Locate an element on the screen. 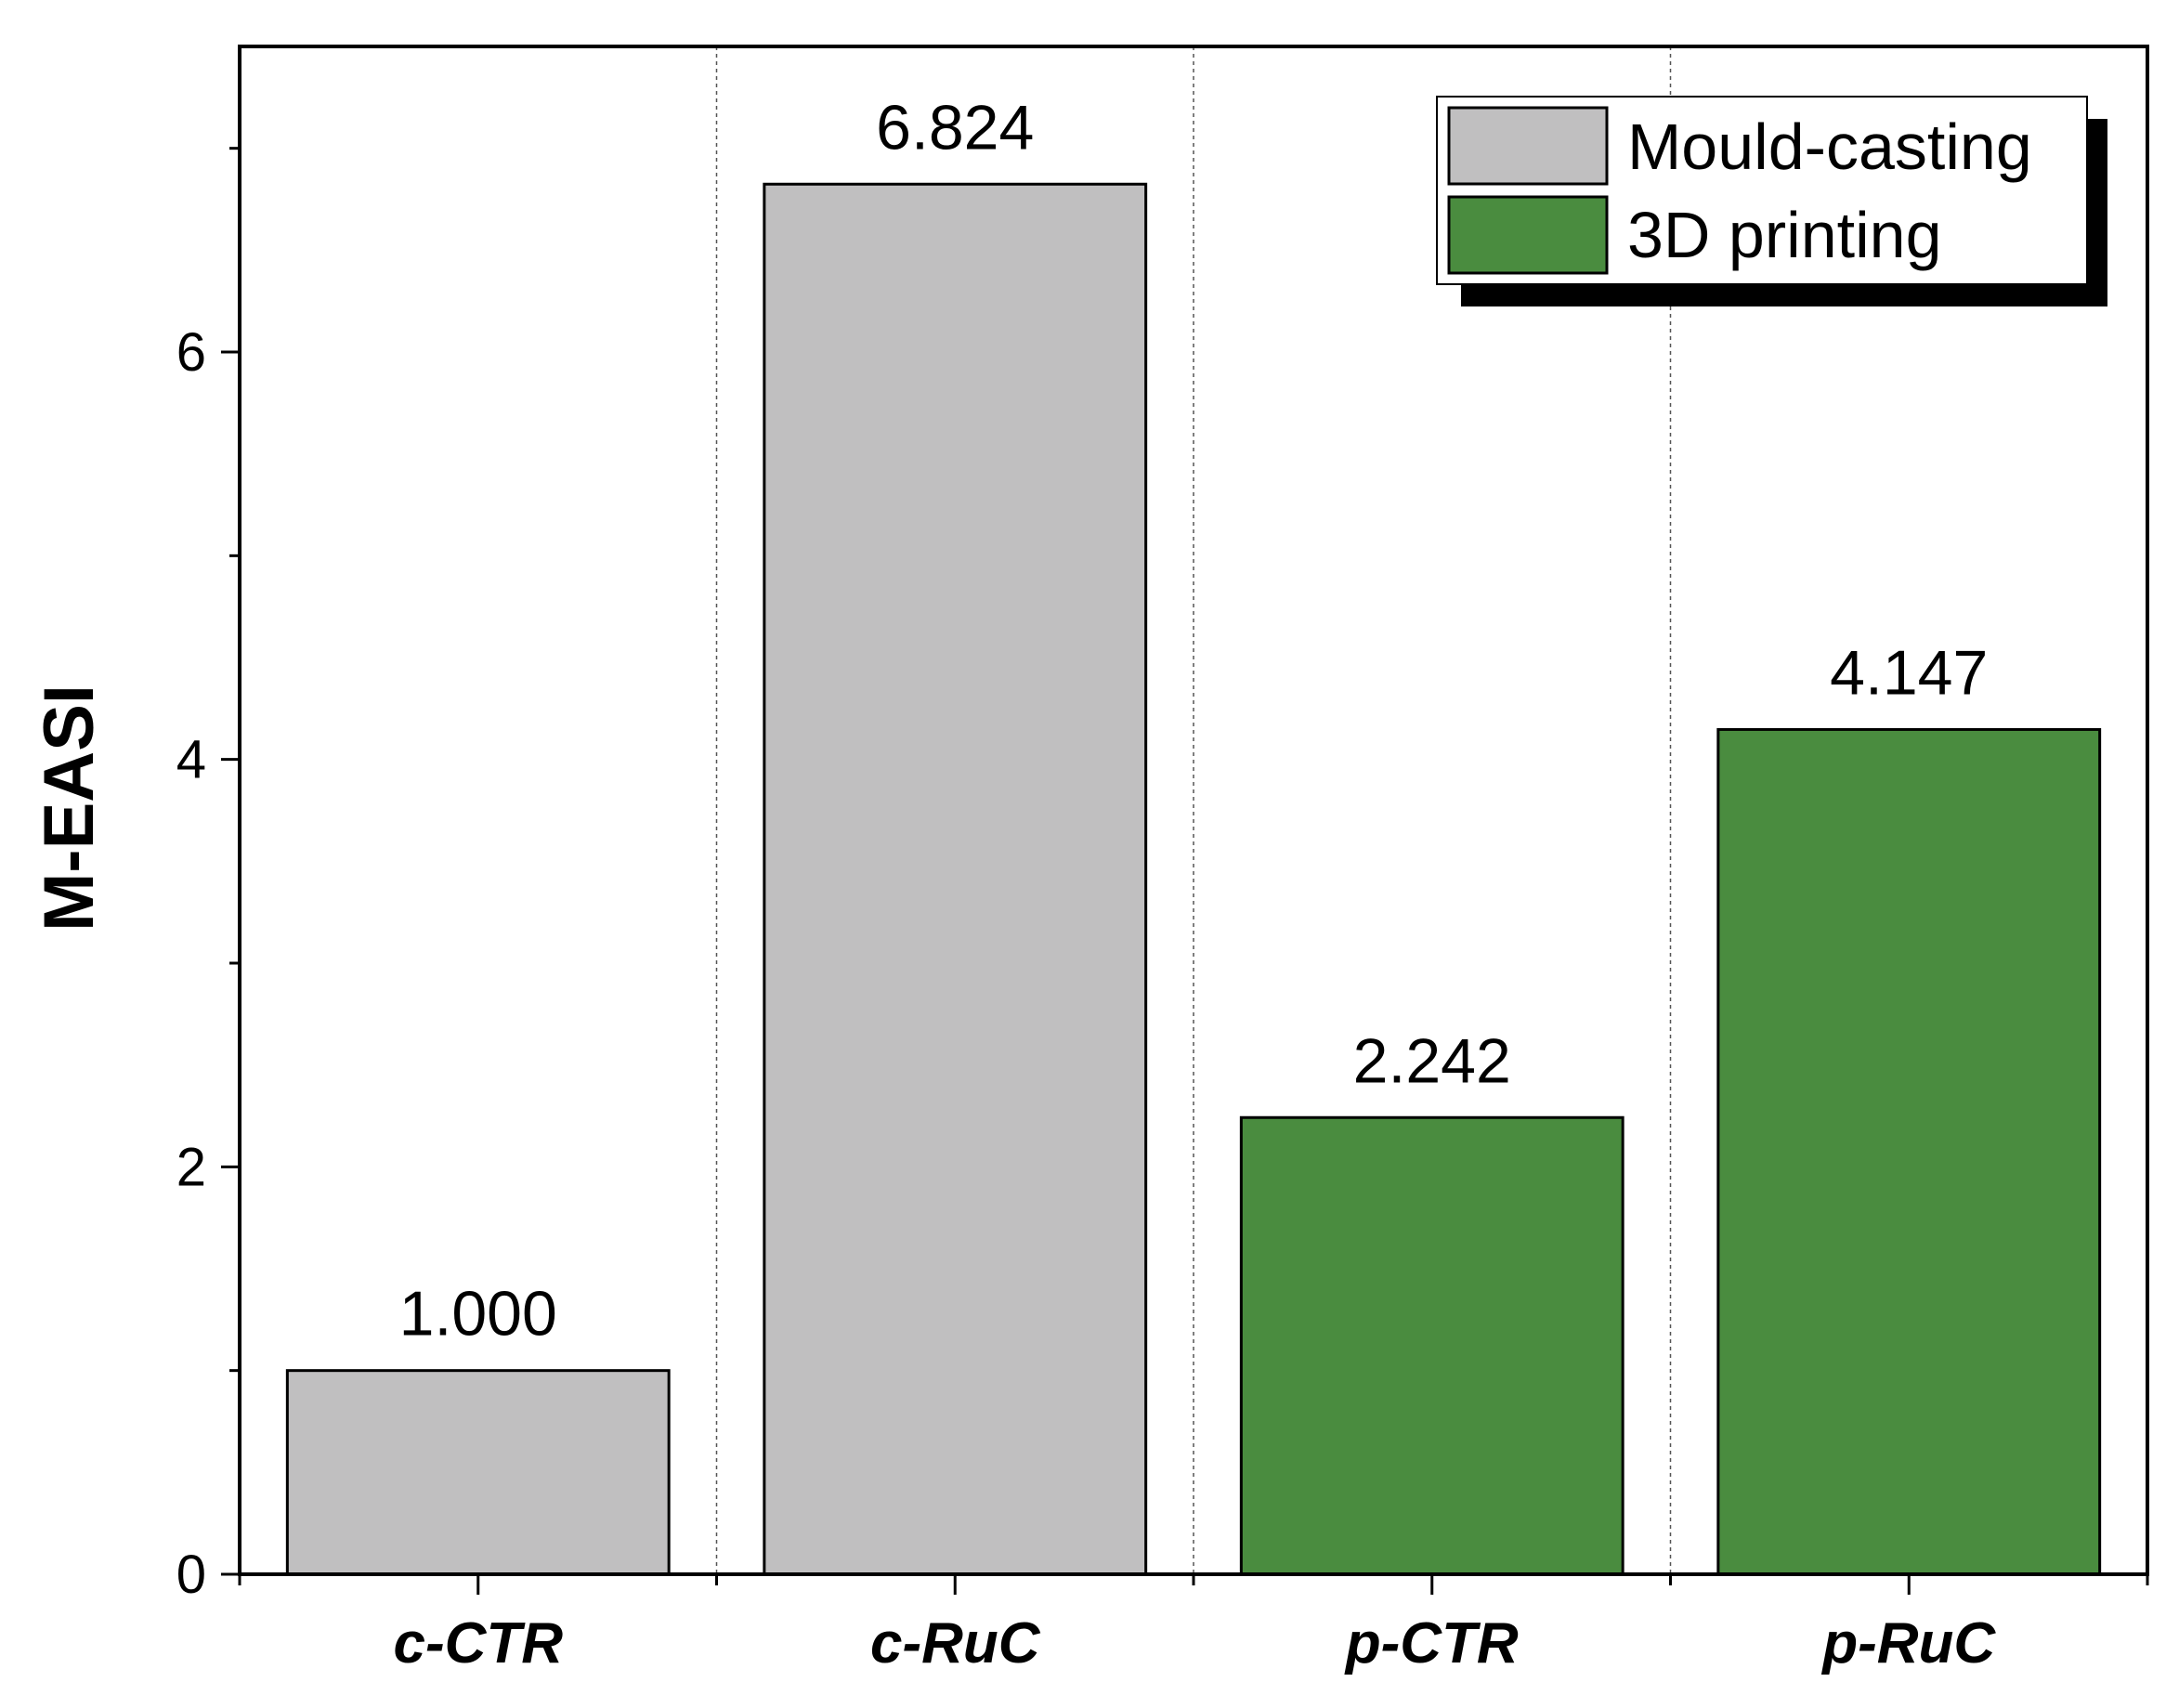 The width and height of the screenshot is (2179, 1708). legend: Mould-casting 3D printing is located at coordinates (1771, 201).